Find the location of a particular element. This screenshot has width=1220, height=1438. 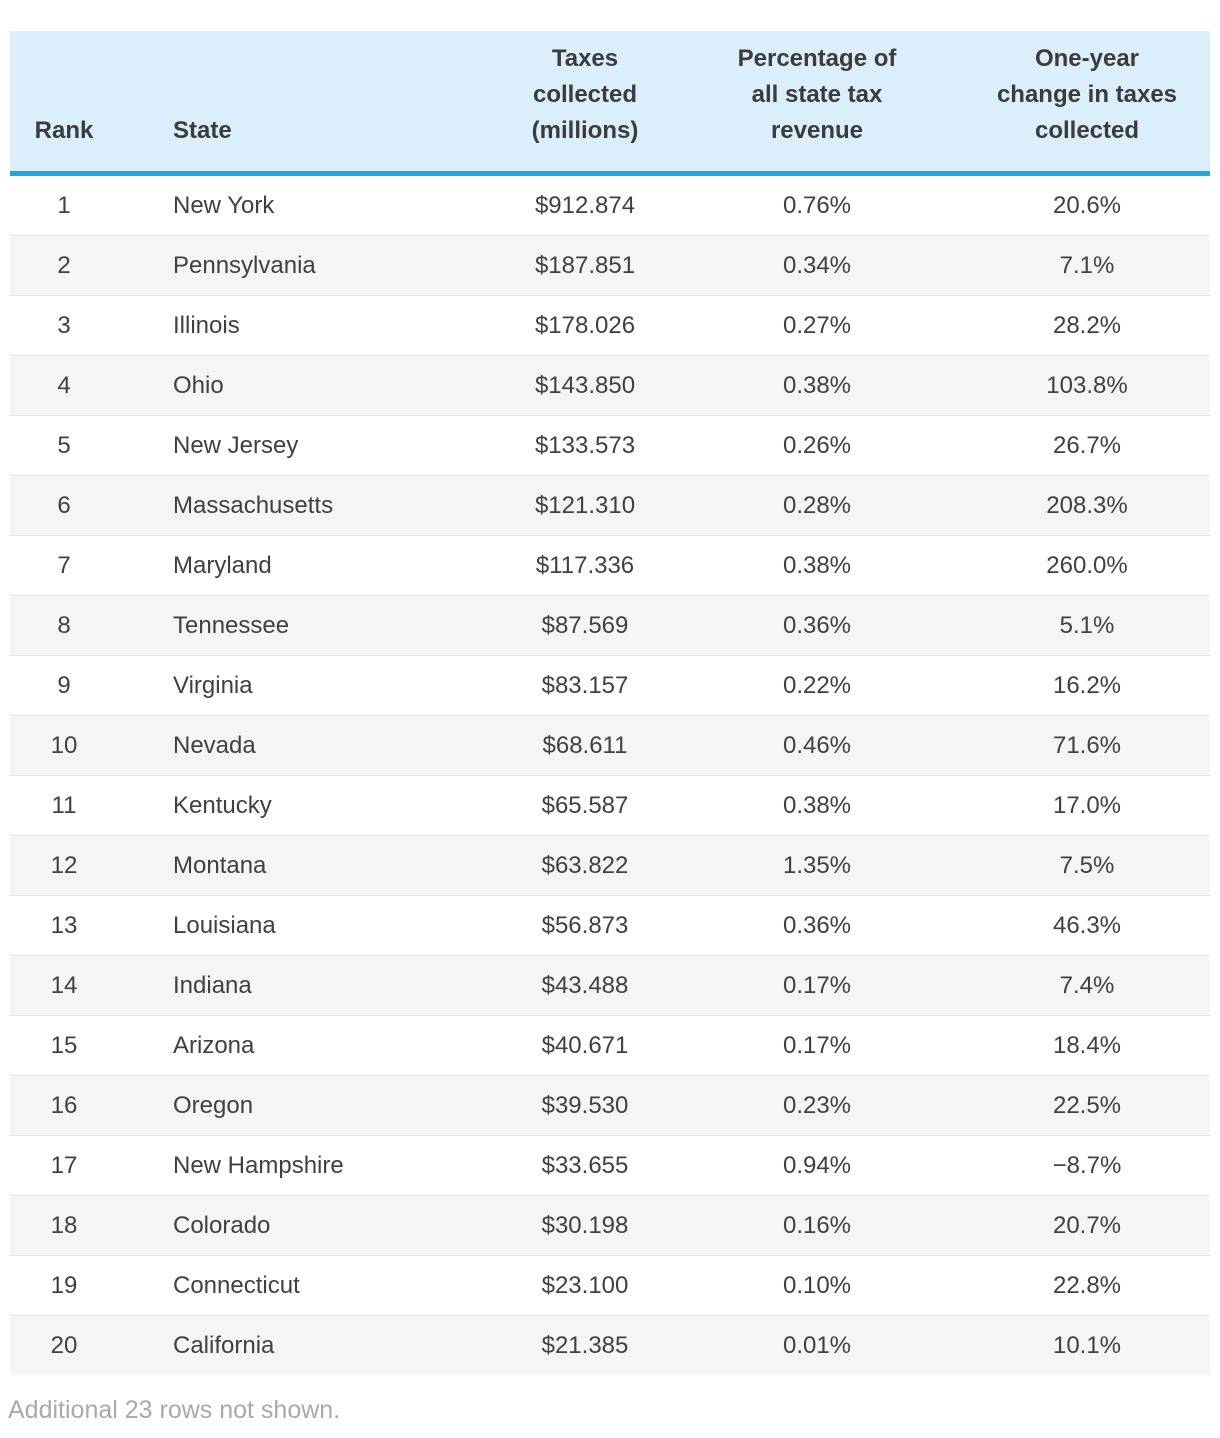

table-row: 12 Montana $63.822 1.35% 7.5% is located at coordinates (610, 865).